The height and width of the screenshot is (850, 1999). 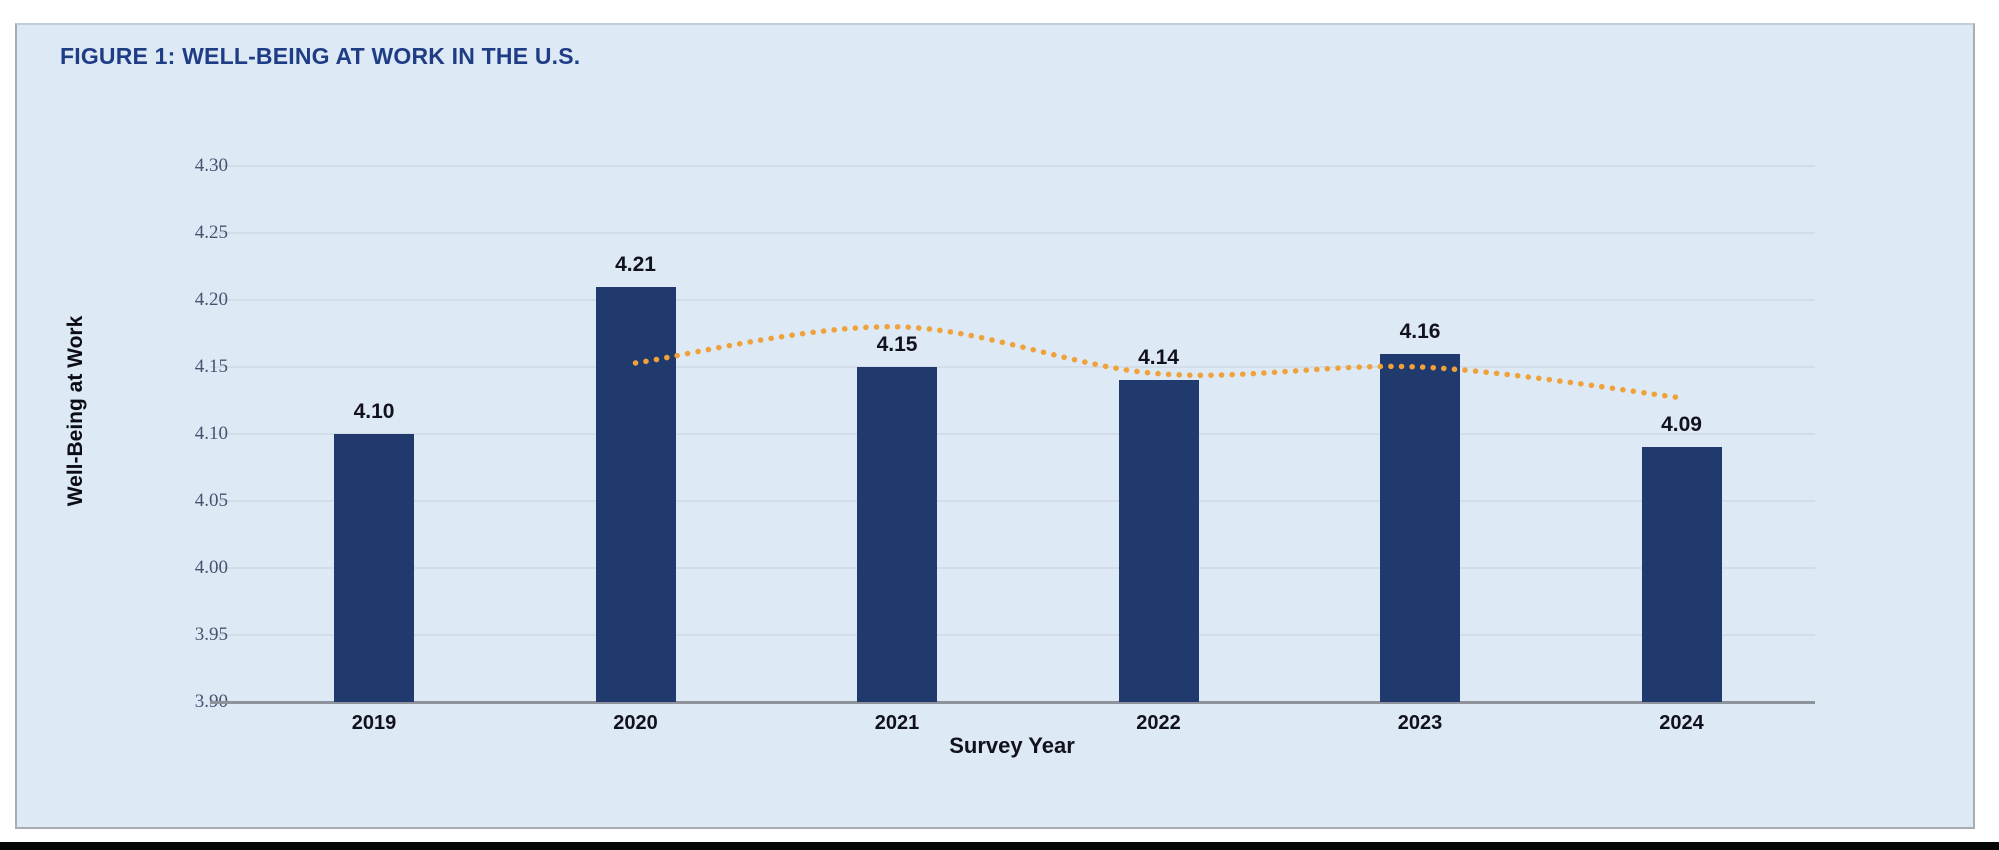 What do you see at coordinates (374, 411) in the screenshot?
I see `bar-value-label: 4.10` at bounding box center [374, 411].